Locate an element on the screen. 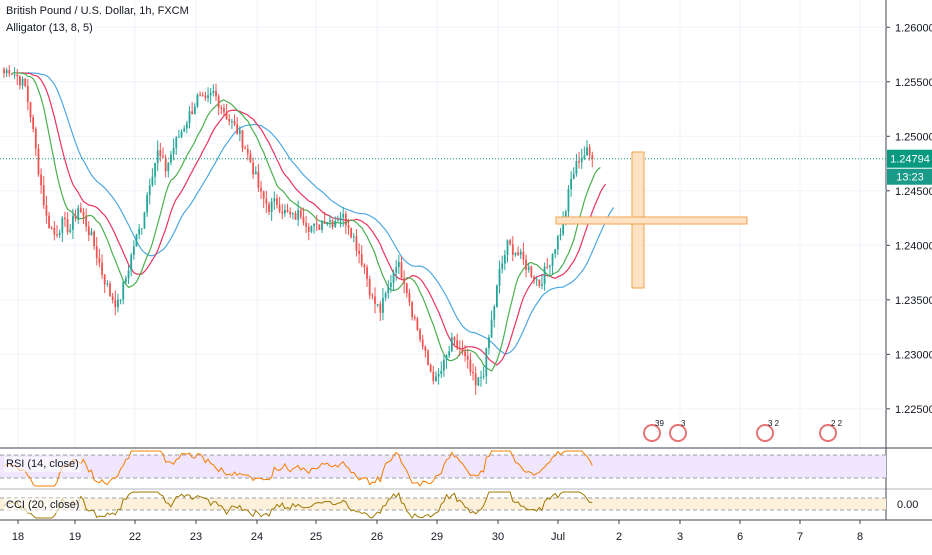 The image size is (932, 555). countdown-tag is located at coordinates (909, 176).